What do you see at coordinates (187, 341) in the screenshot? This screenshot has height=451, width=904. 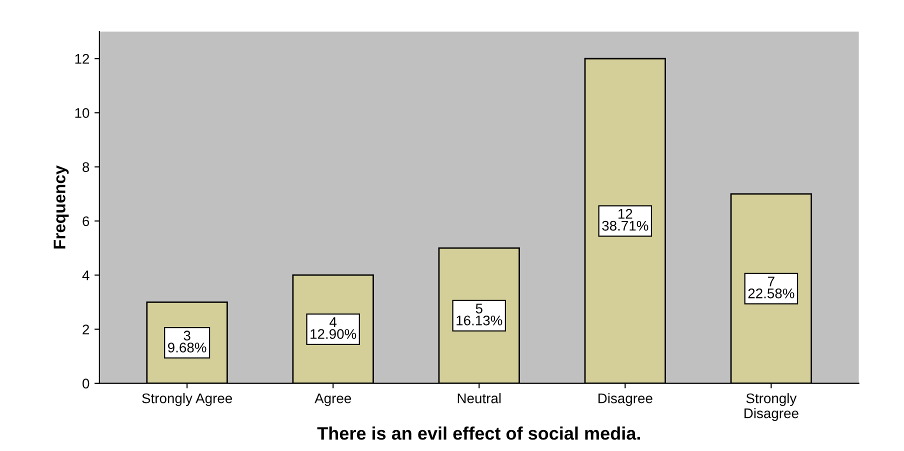 I see `data-label: 3 9.68%` at bounding box center [187, 341].